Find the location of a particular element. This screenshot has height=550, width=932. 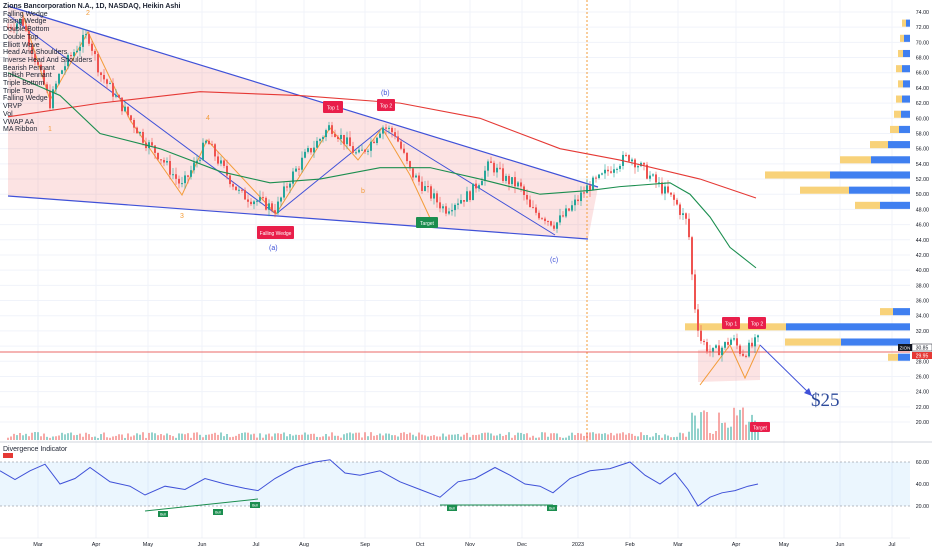

indicator-item: Bullish Pennant is located at coordinates (27, 76).